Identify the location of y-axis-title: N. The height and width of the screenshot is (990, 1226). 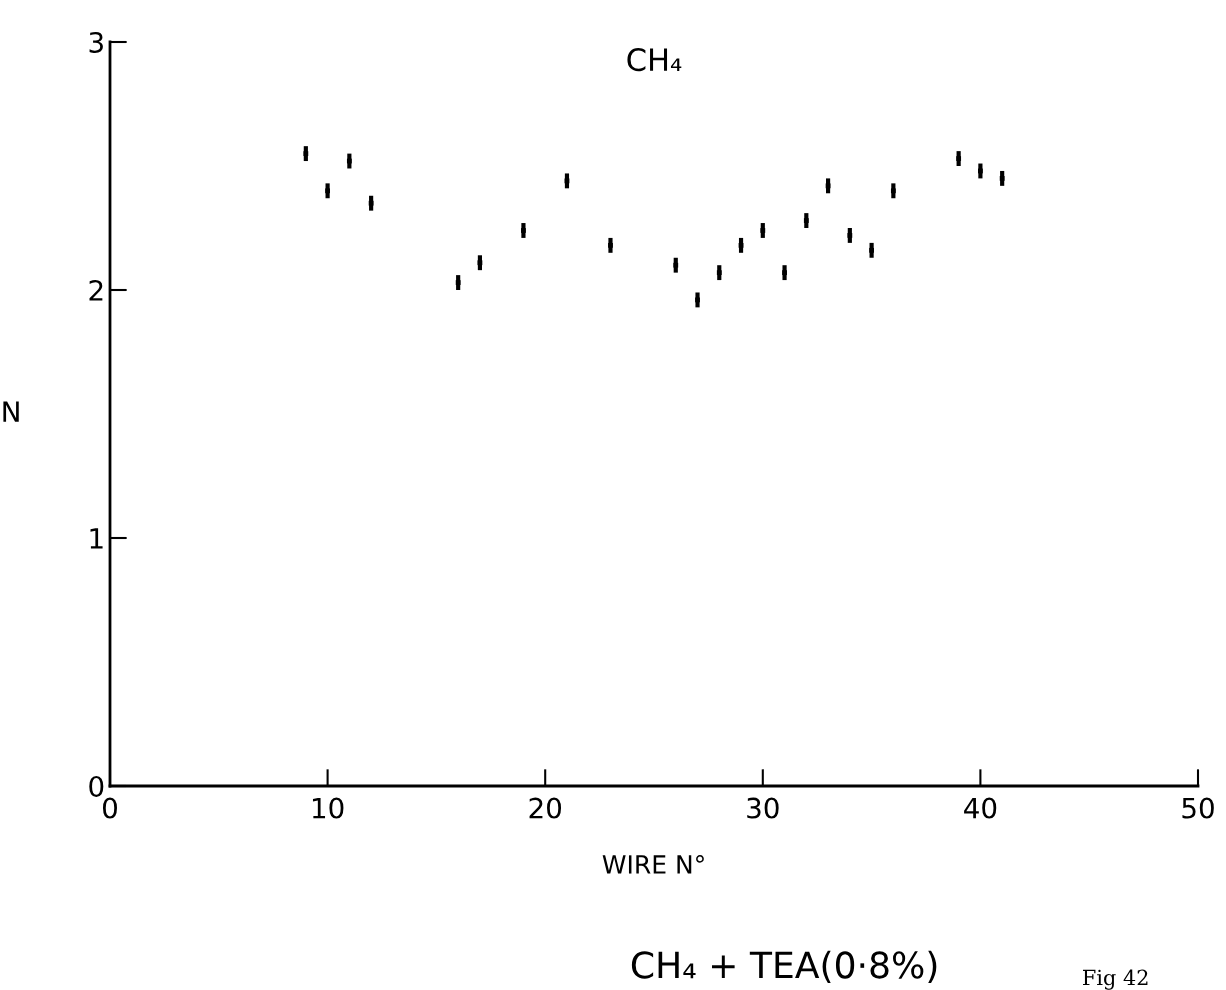
(11, 411).